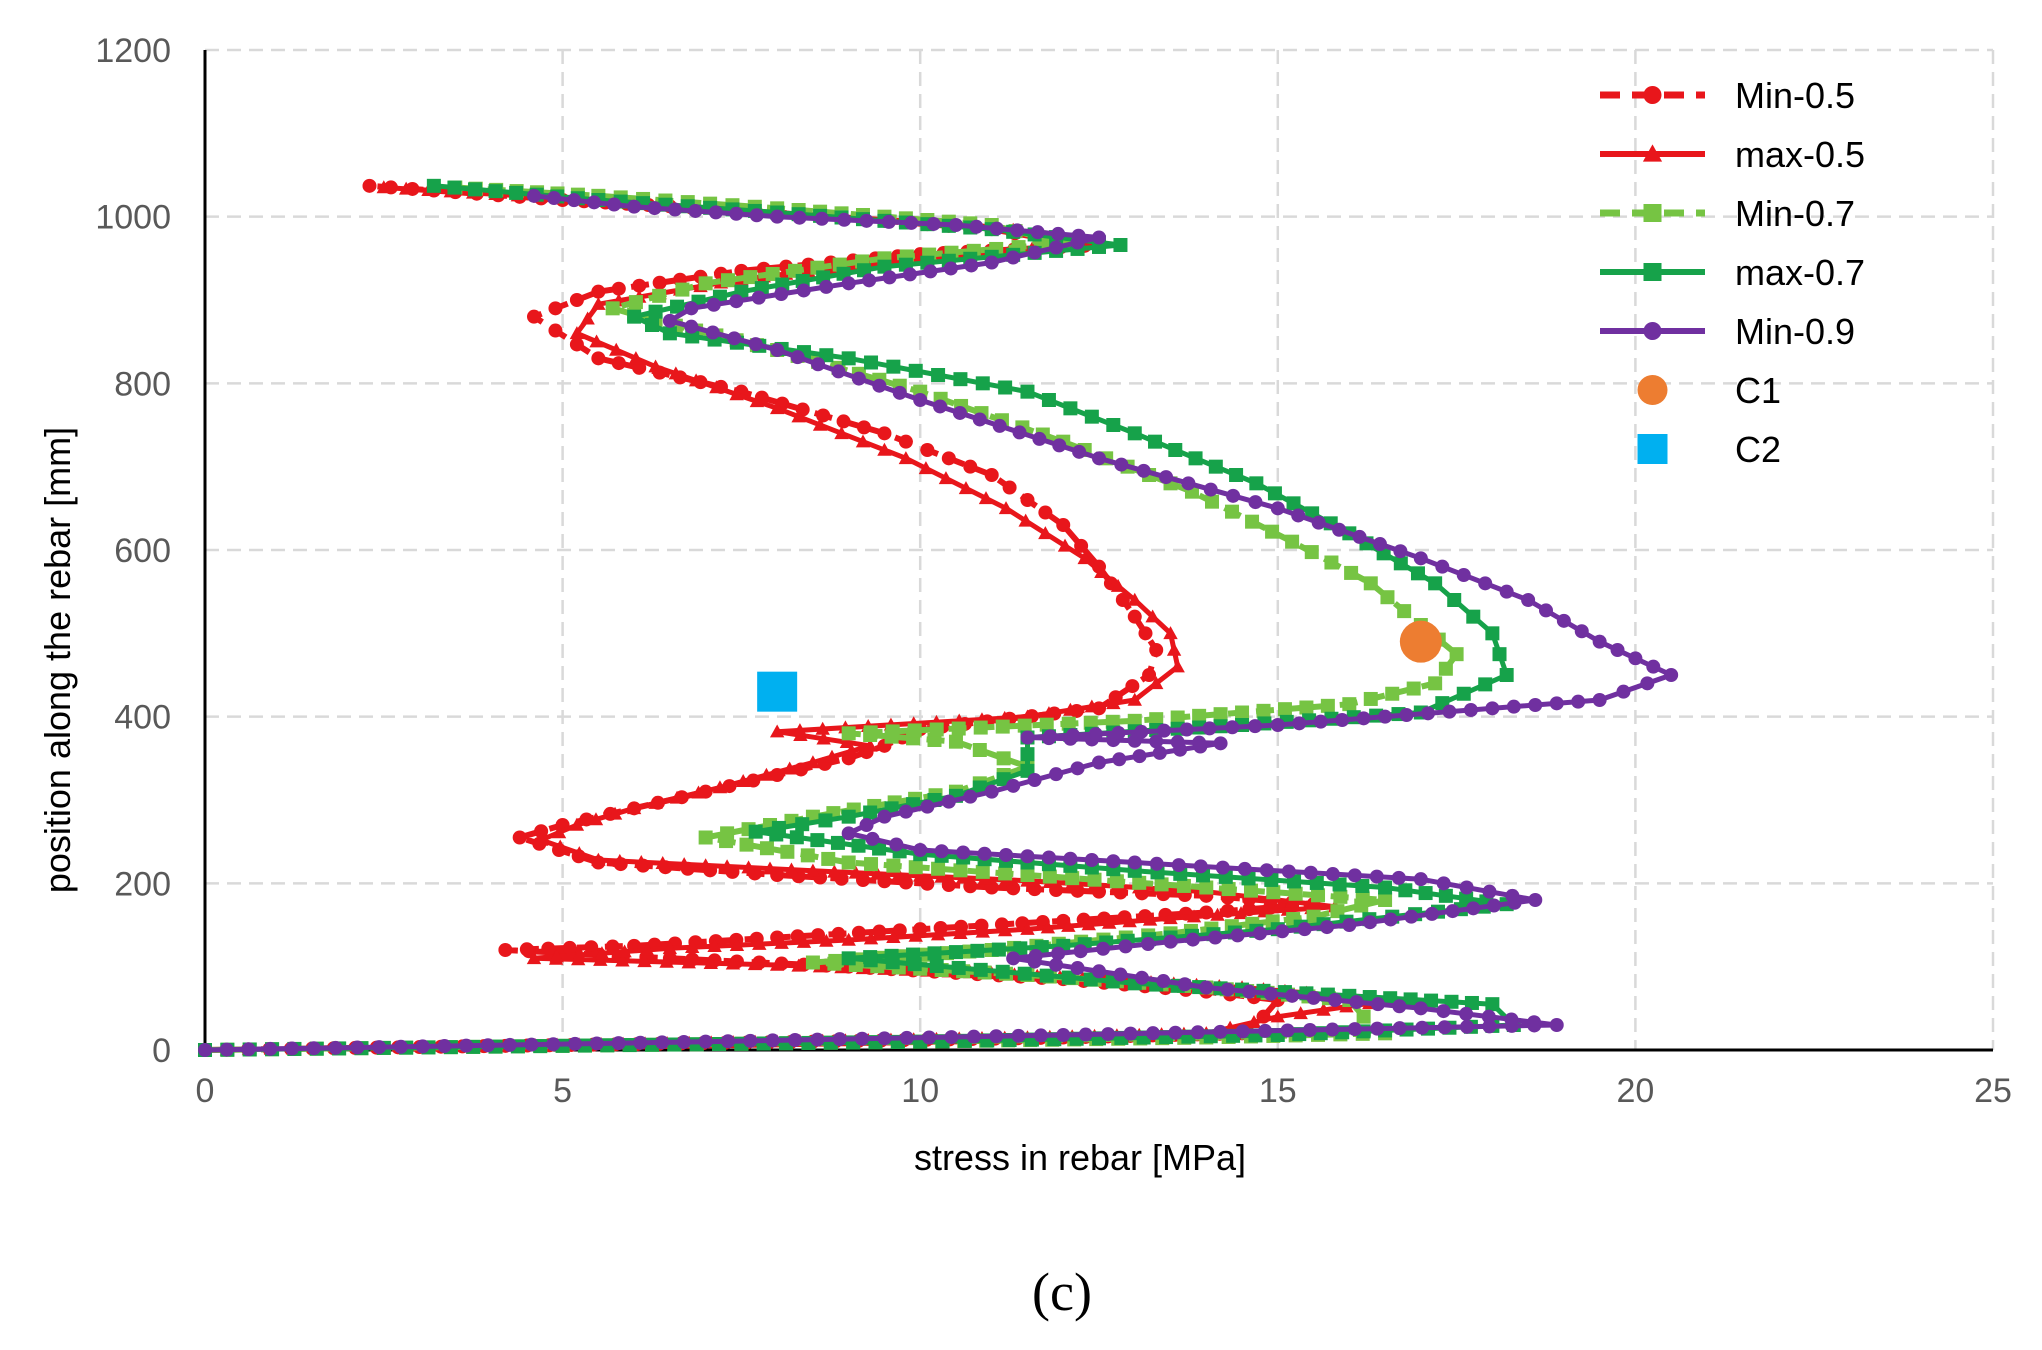  I want to click on legend-entry: Min-0.5, so click(1727, 95).